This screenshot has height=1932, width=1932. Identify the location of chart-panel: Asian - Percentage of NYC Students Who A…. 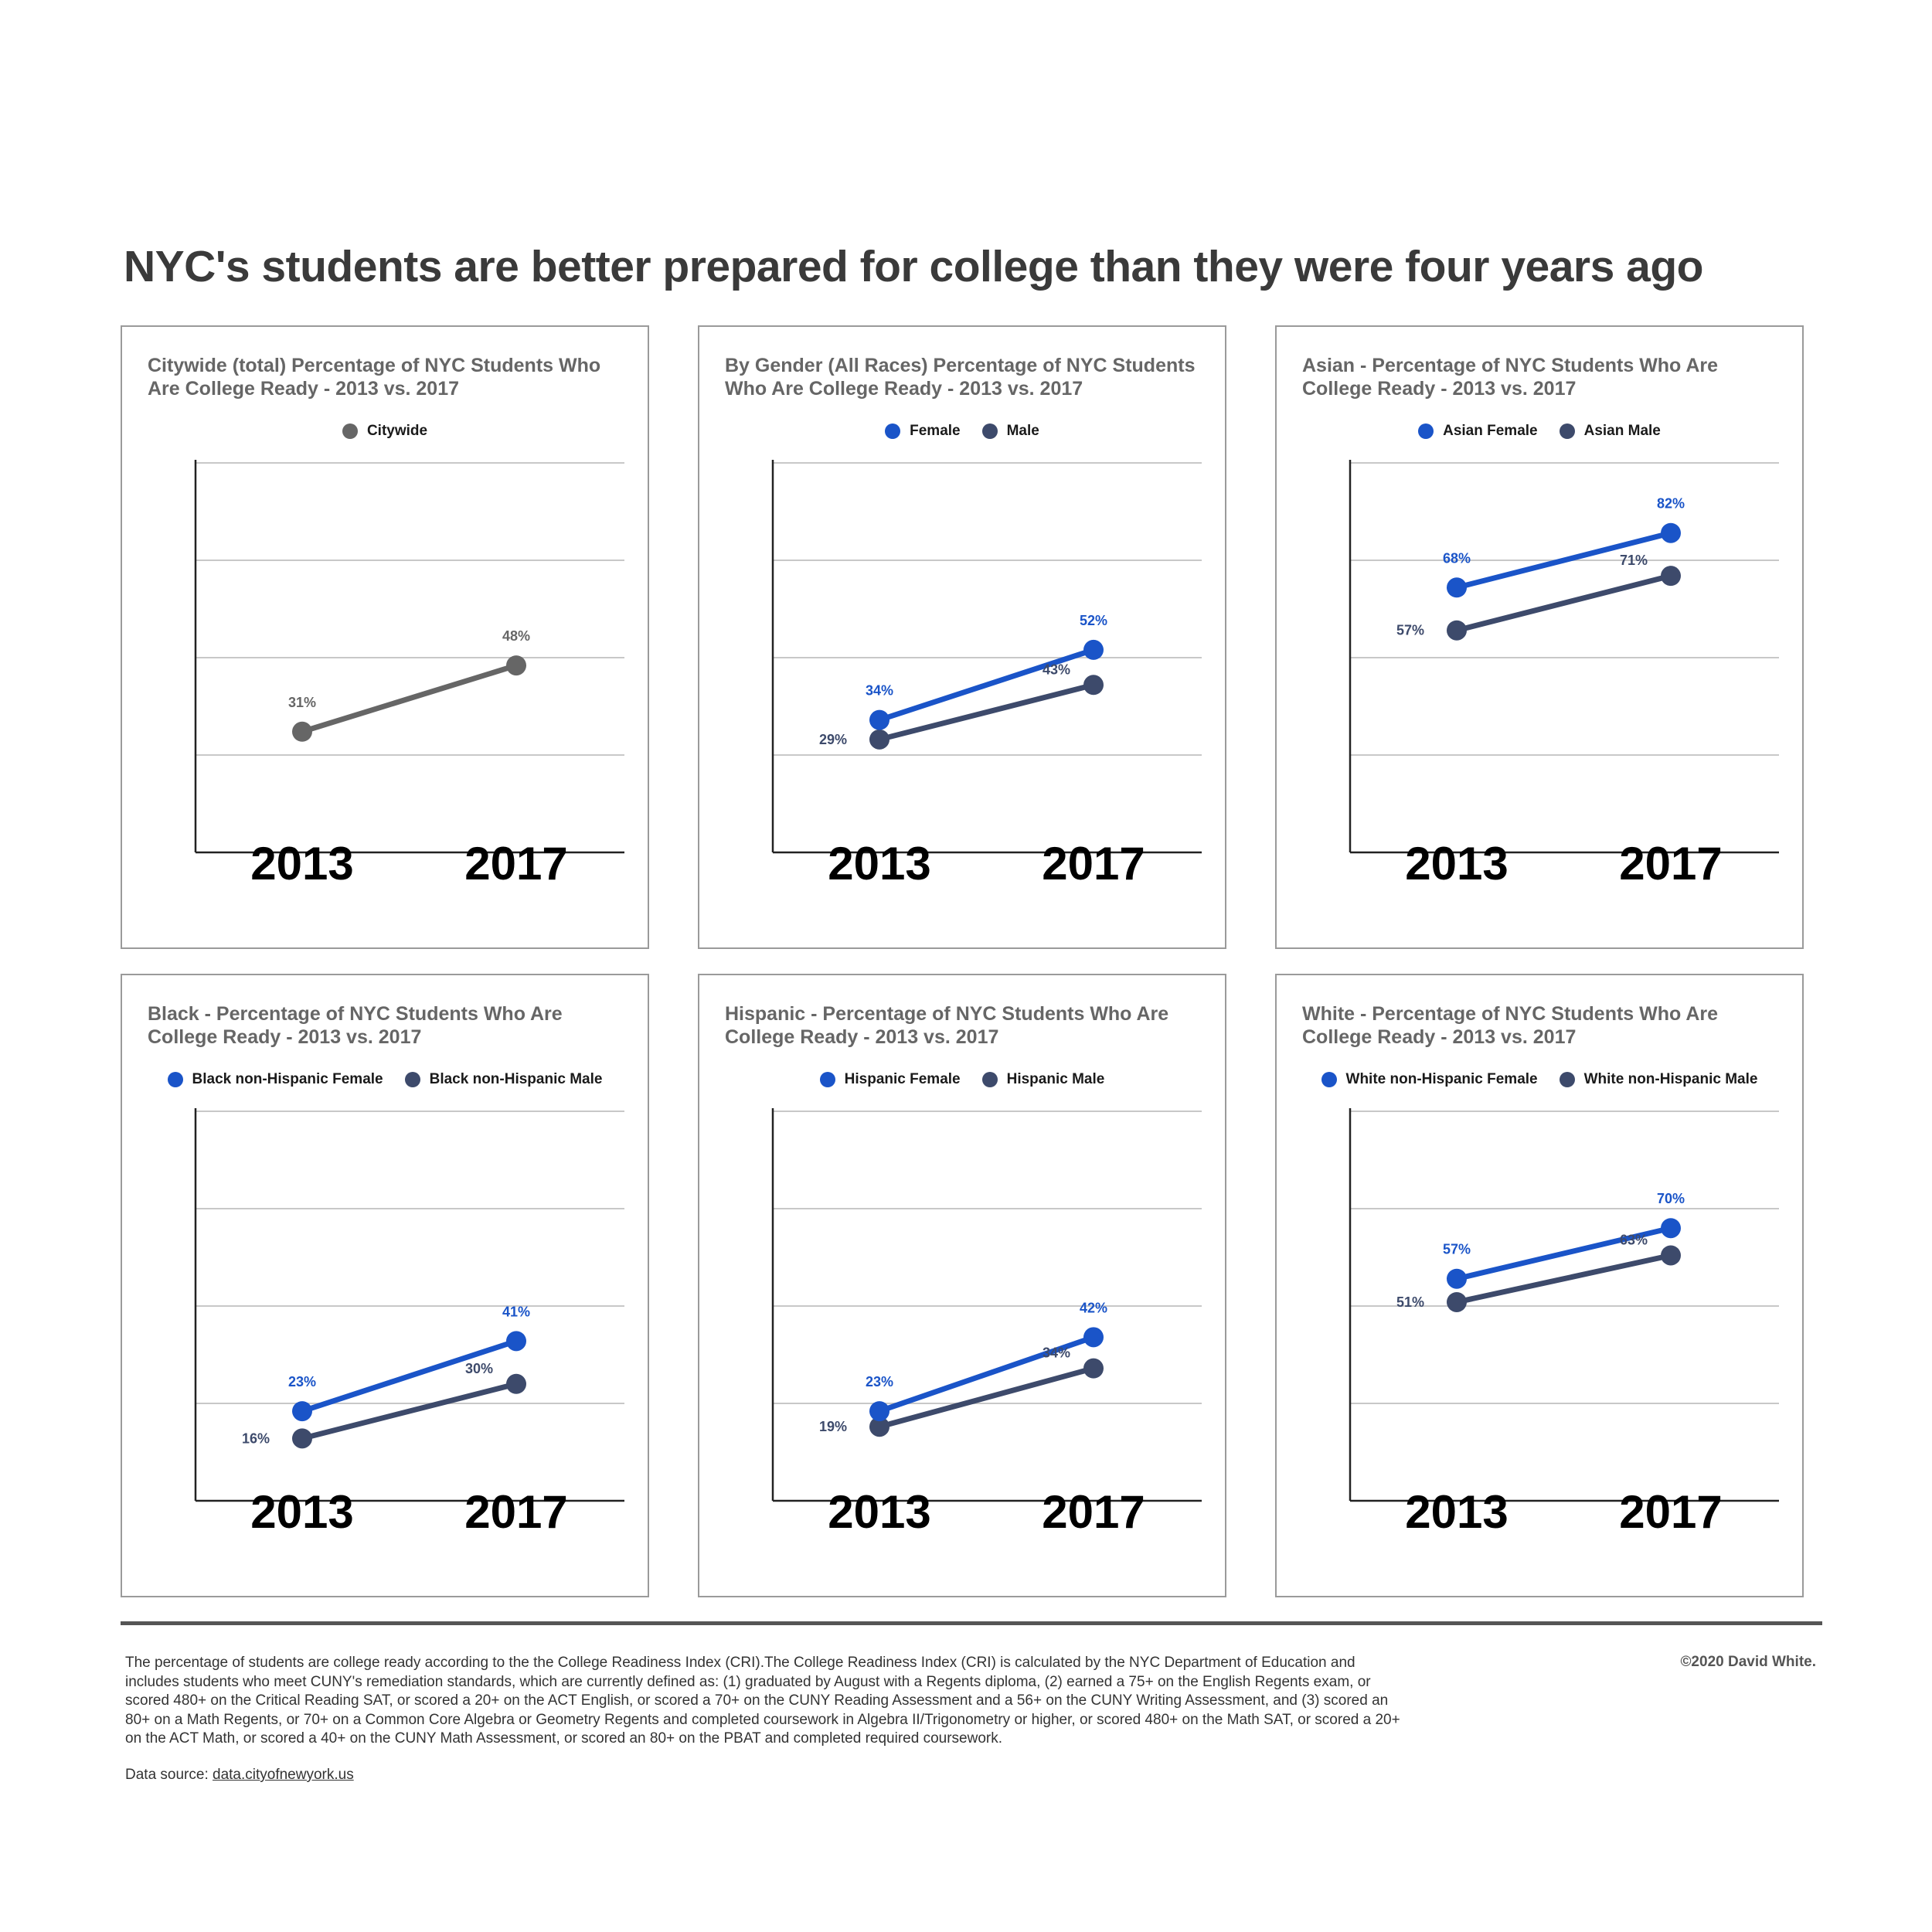
(1540, 637).